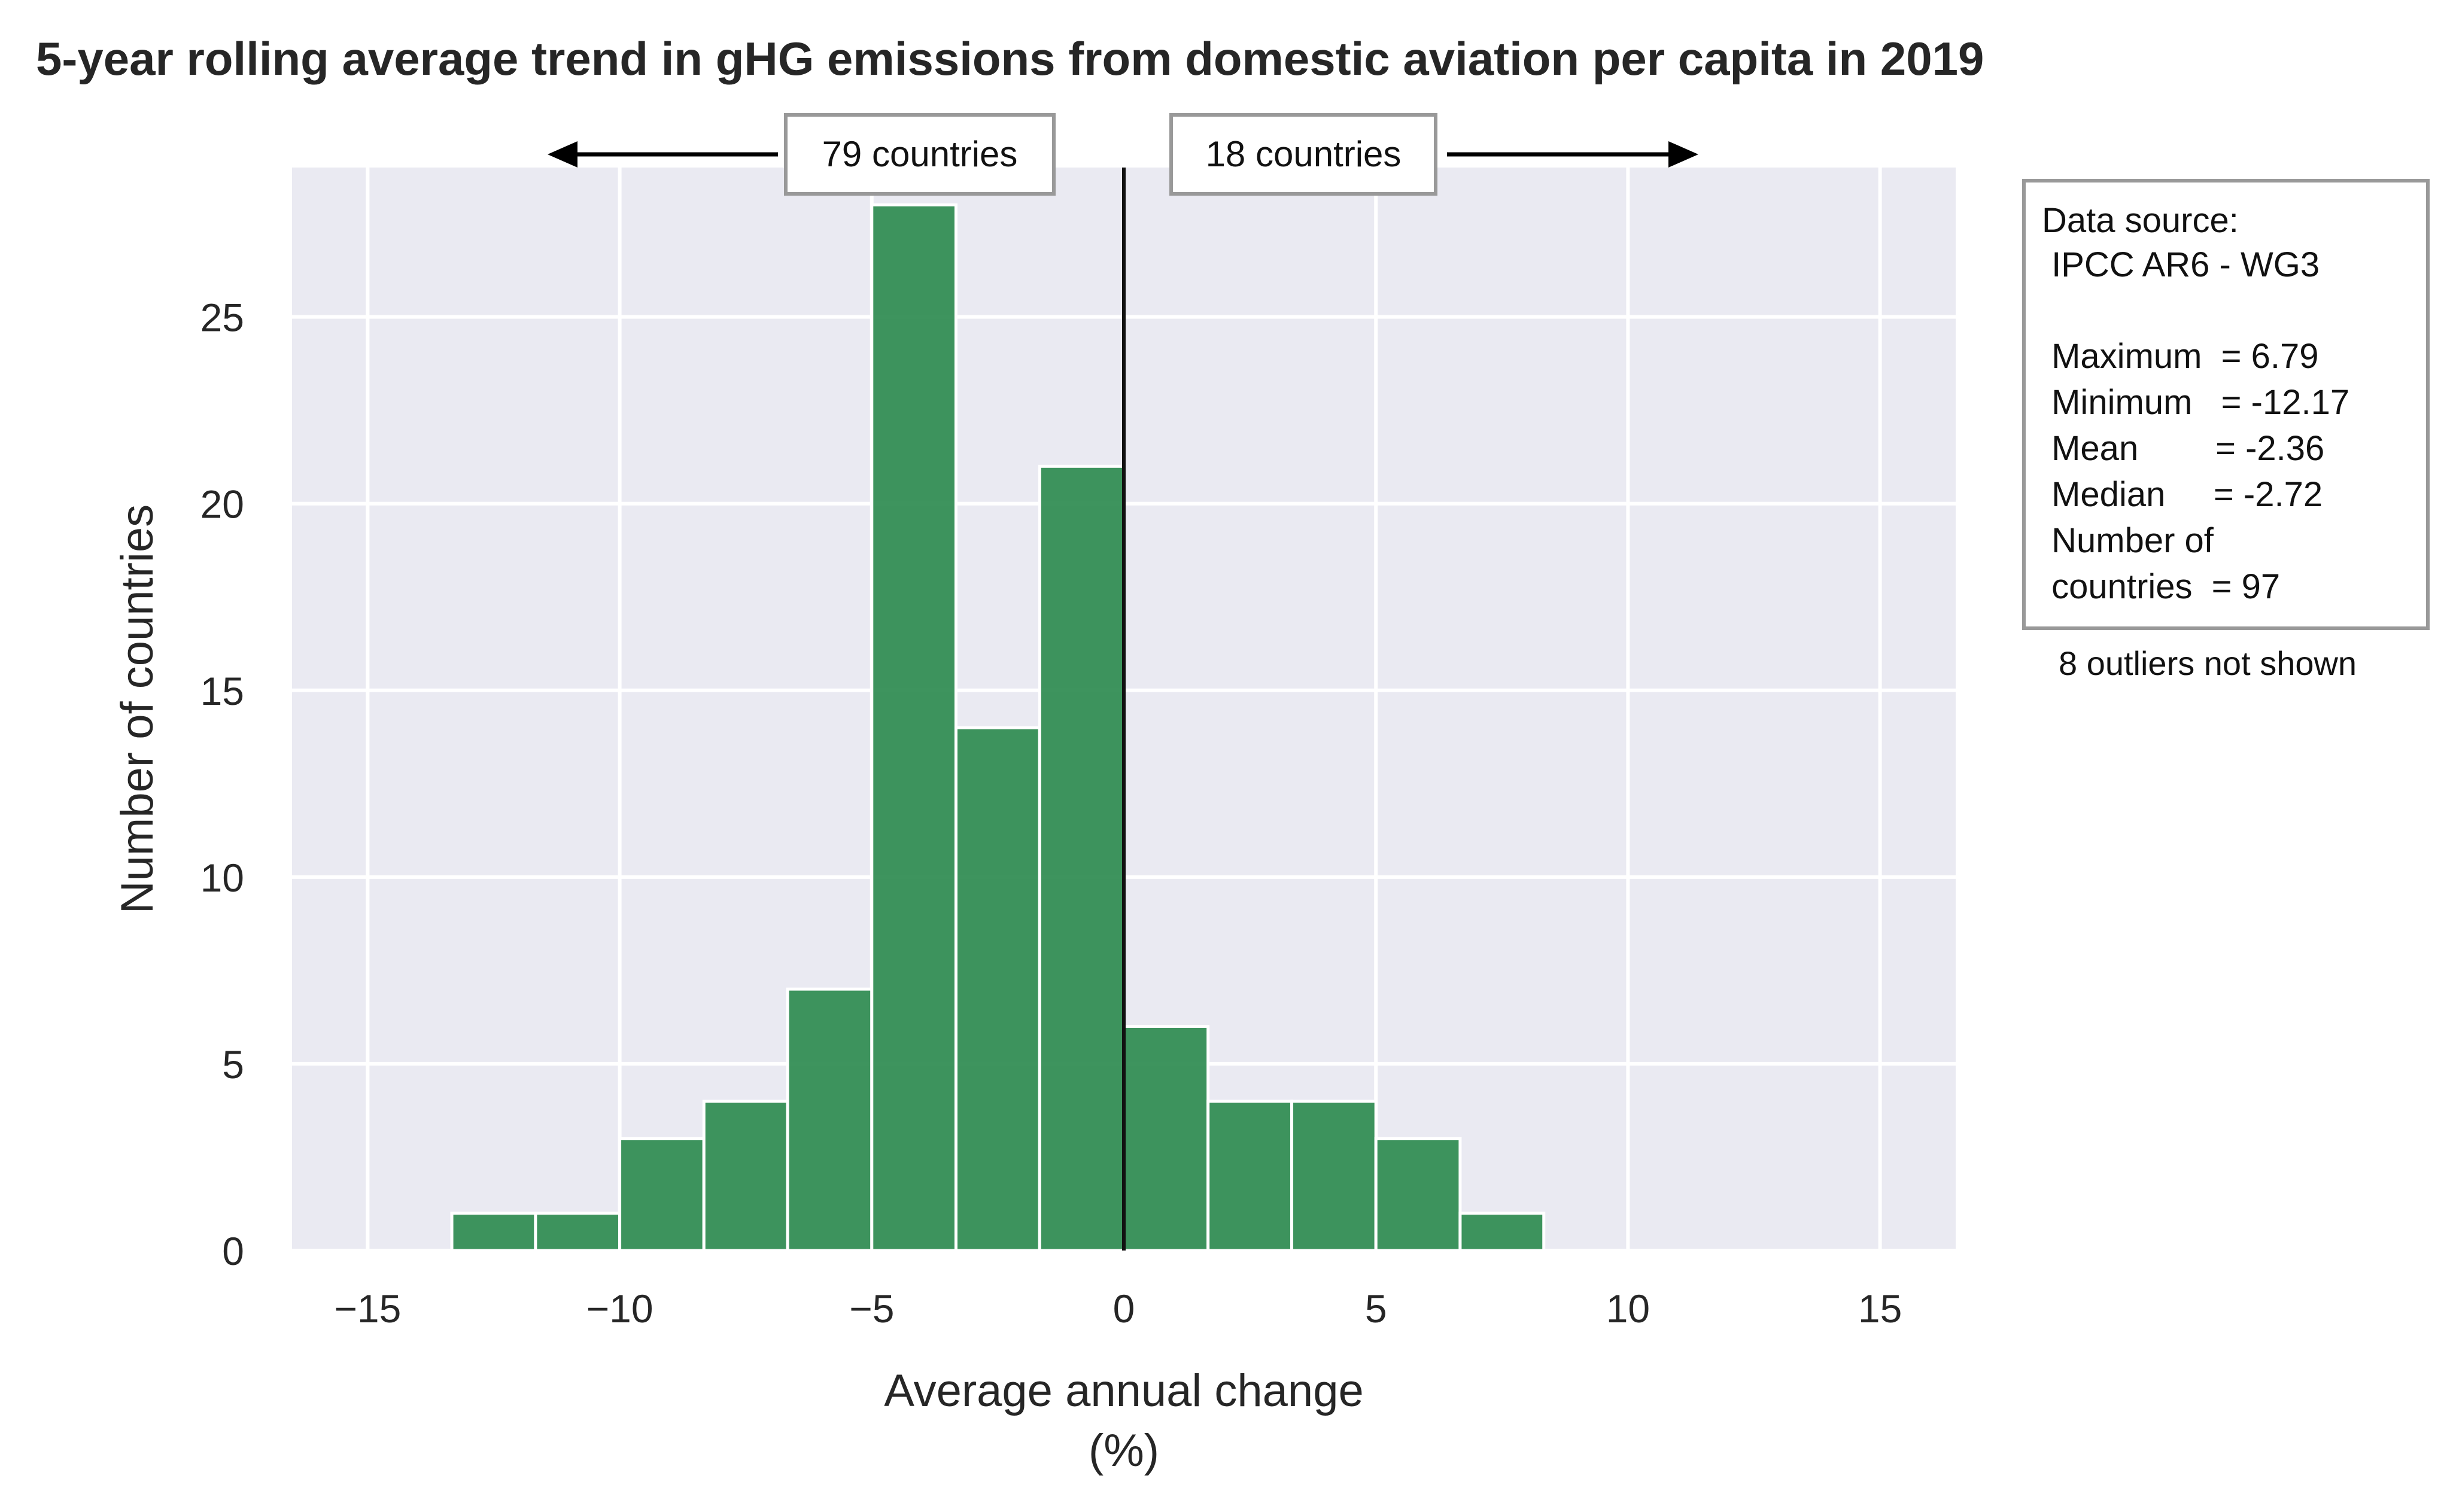 The height and width of the screenshot is (1512, 2444). I want to click on stats-line-mean: Mean = -2.36, so click(2183, 448).